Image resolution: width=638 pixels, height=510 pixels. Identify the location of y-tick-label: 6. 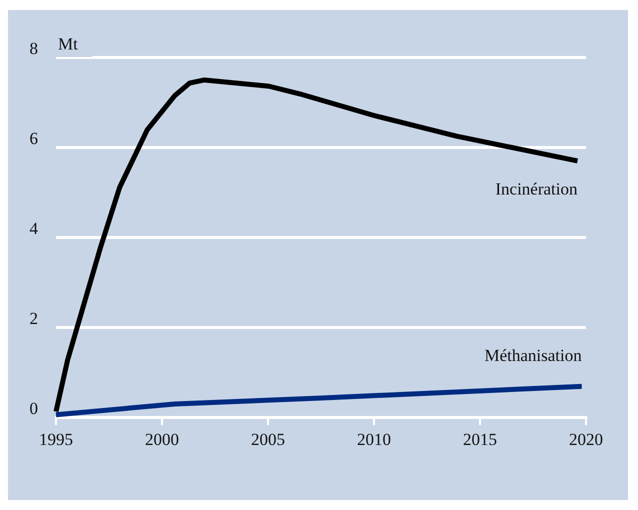
(34, 138).